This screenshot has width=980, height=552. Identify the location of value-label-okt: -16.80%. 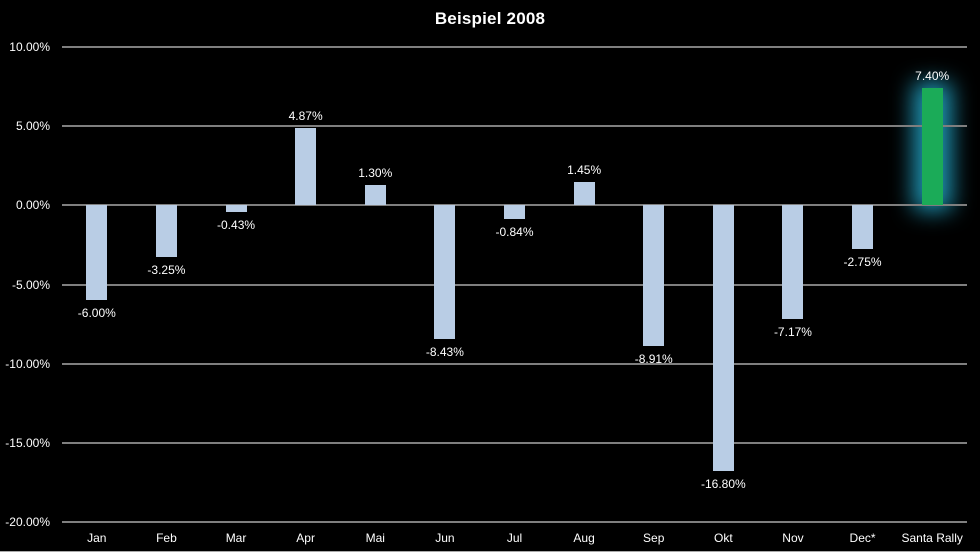
(723, 484).